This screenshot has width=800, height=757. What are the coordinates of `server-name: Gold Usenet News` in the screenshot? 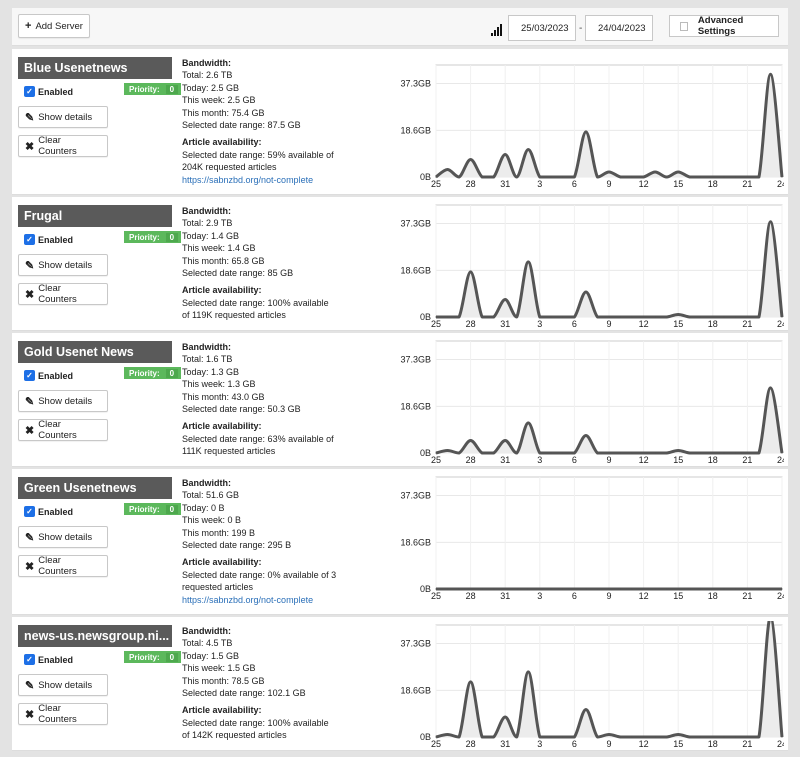 It's located at (95, 352).